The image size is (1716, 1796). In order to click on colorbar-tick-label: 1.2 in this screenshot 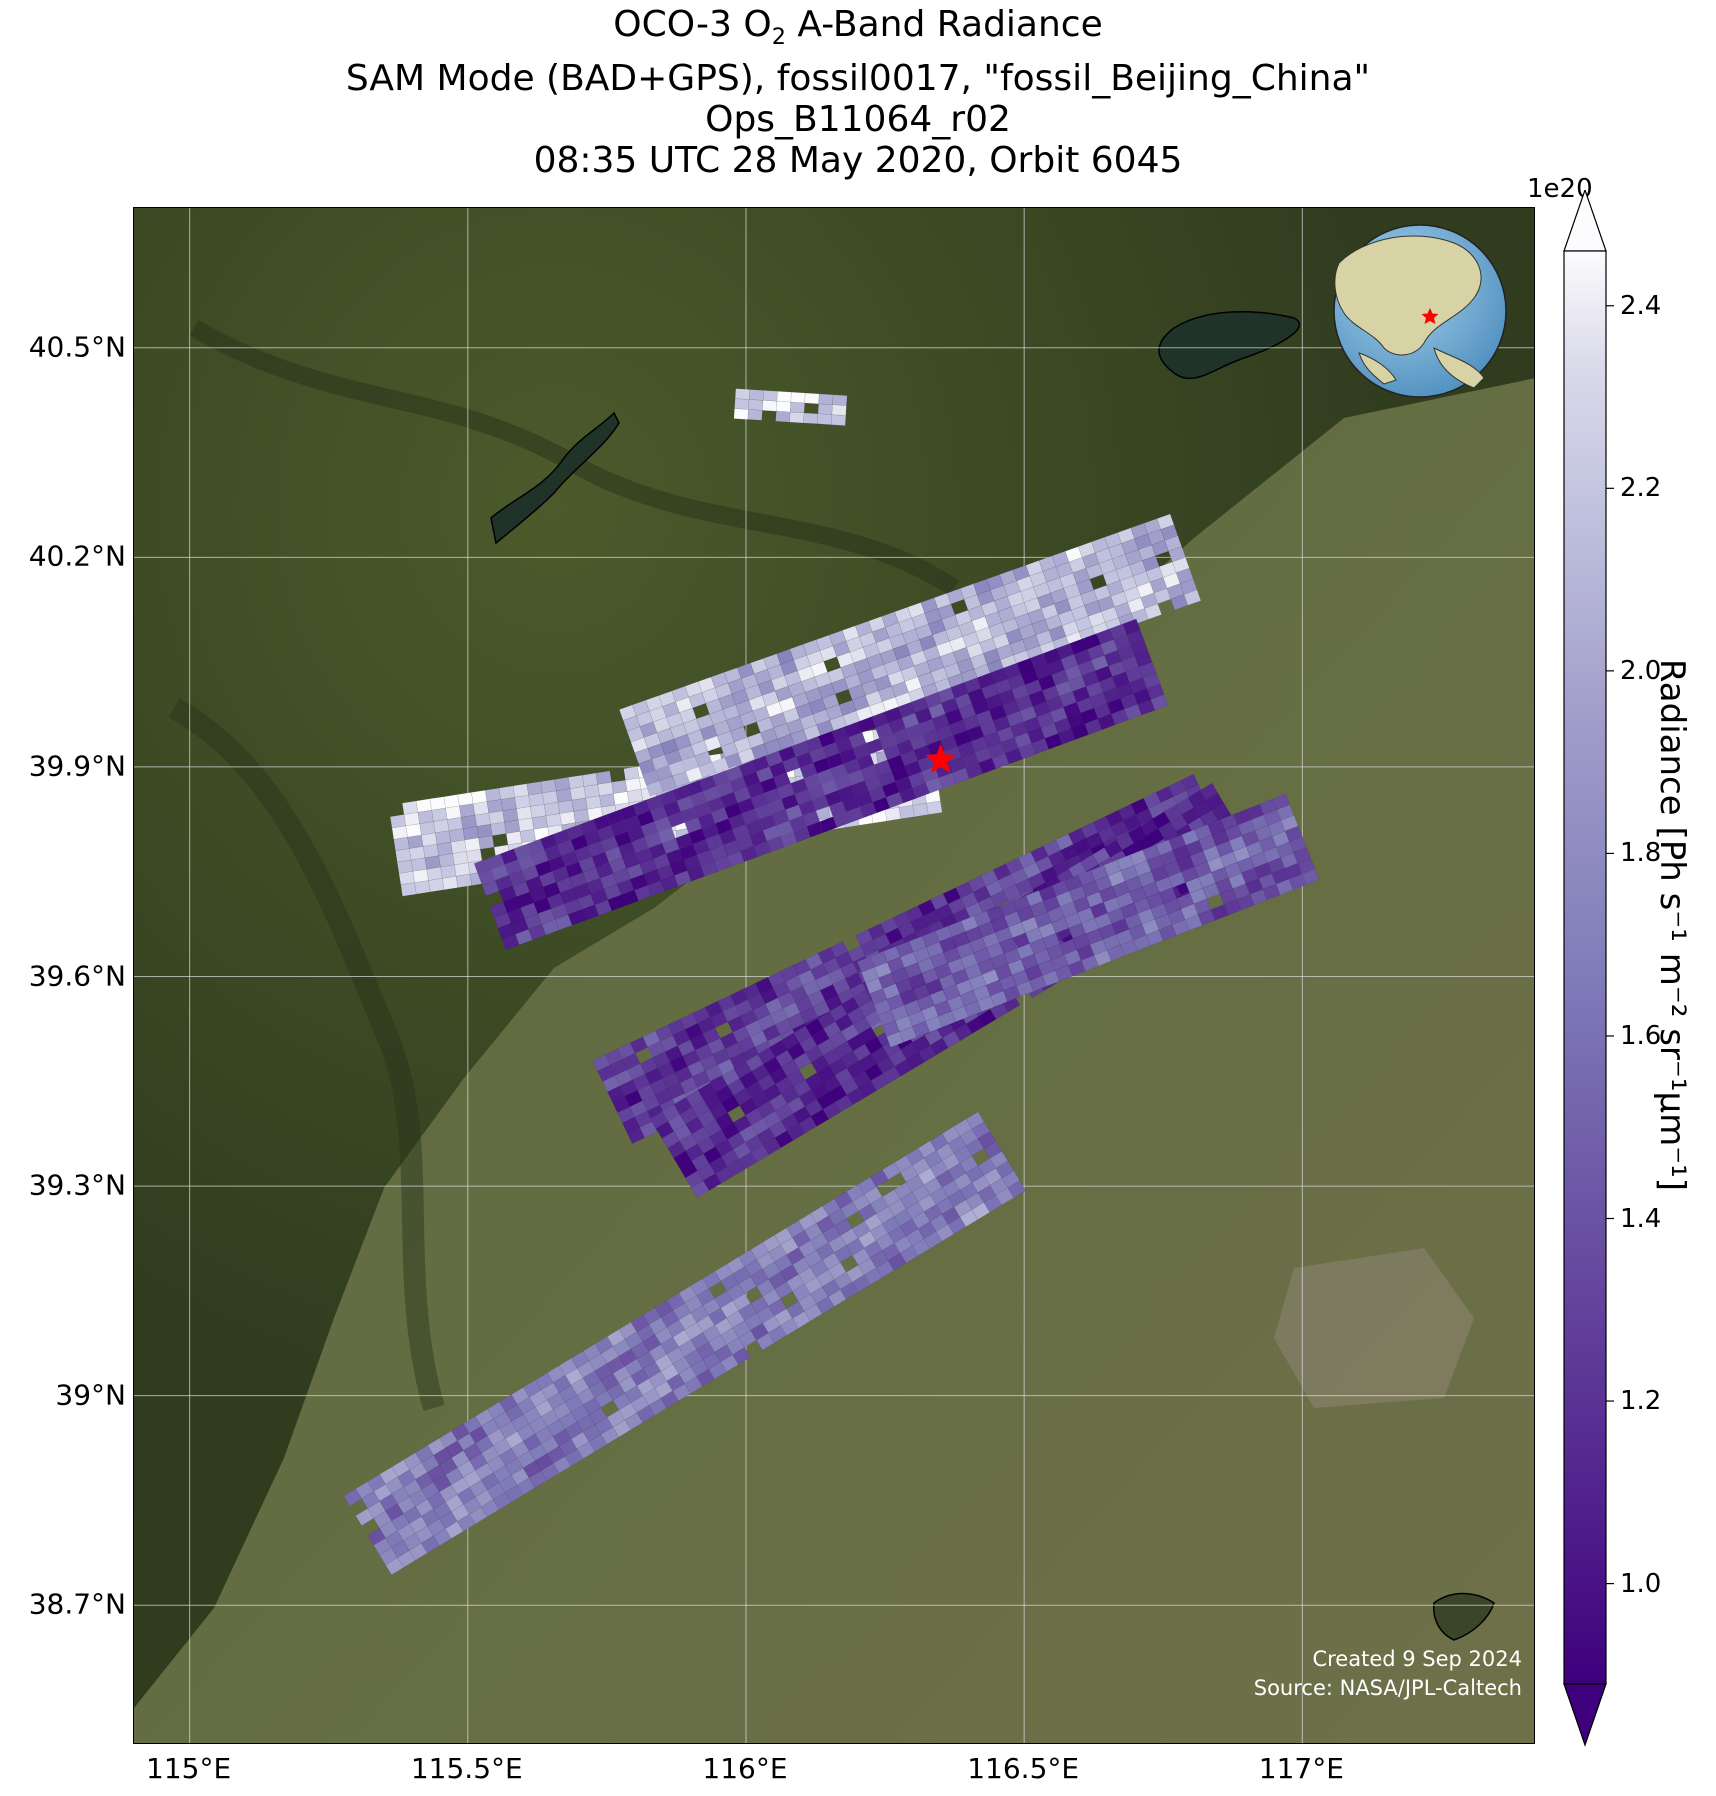, I will do `click(1641, 1401)`.